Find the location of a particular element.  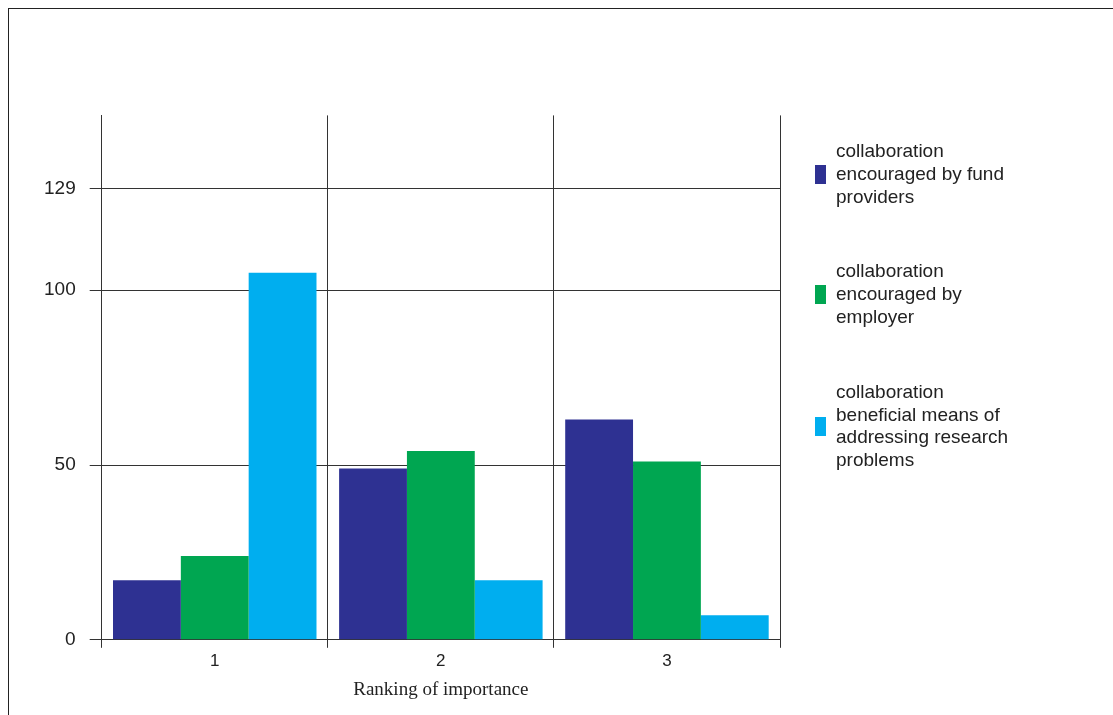

x-tick-label: 2 is located at coordinates (441, 660).